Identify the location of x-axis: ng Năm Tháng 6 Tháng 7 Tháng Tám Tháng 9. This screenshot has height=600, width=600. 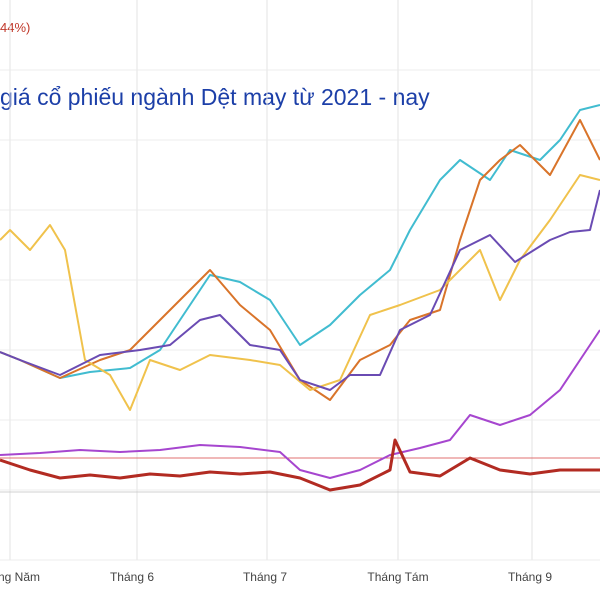
(276, 577).